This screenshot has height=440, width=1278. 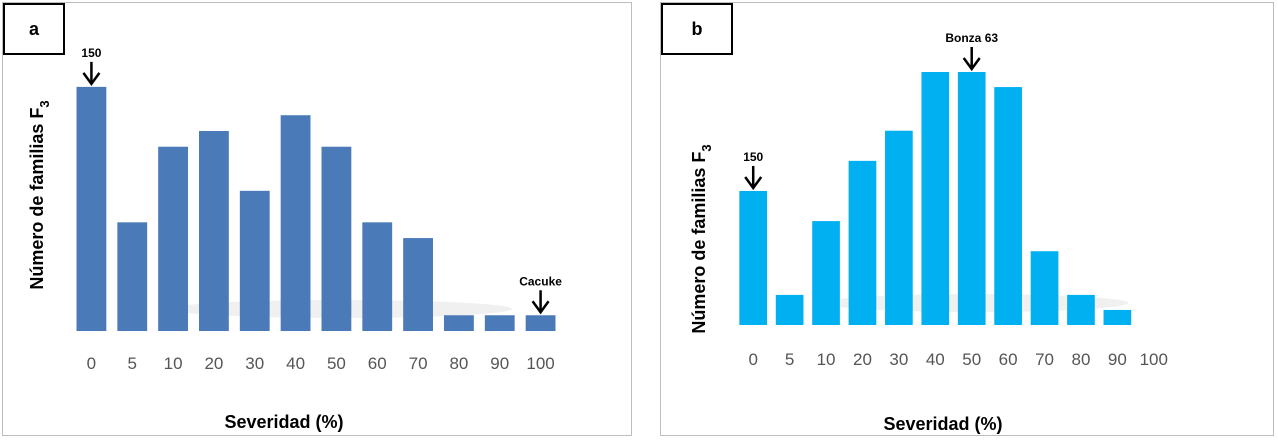 I want to click on panel-label-b: b, so click(x=697, y=29).